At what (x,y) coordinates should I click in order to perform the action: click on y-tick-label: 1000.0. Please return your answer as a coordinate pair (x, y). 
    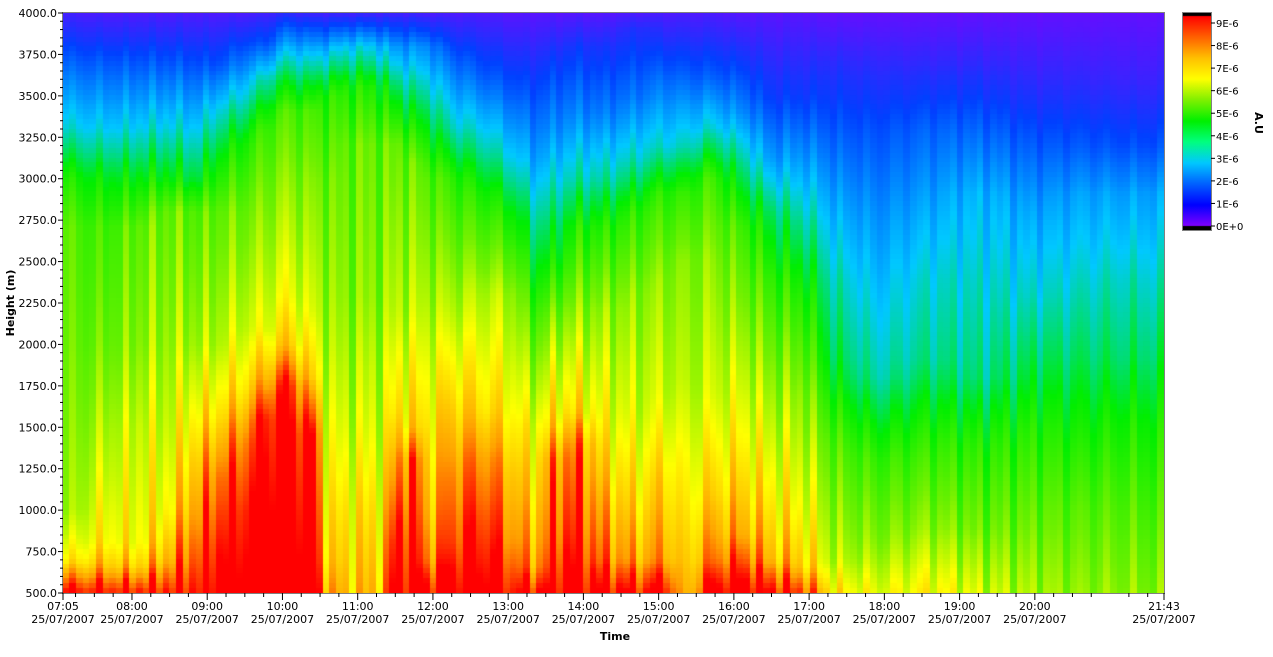
    Looking at the image, I should click on (38, 510).